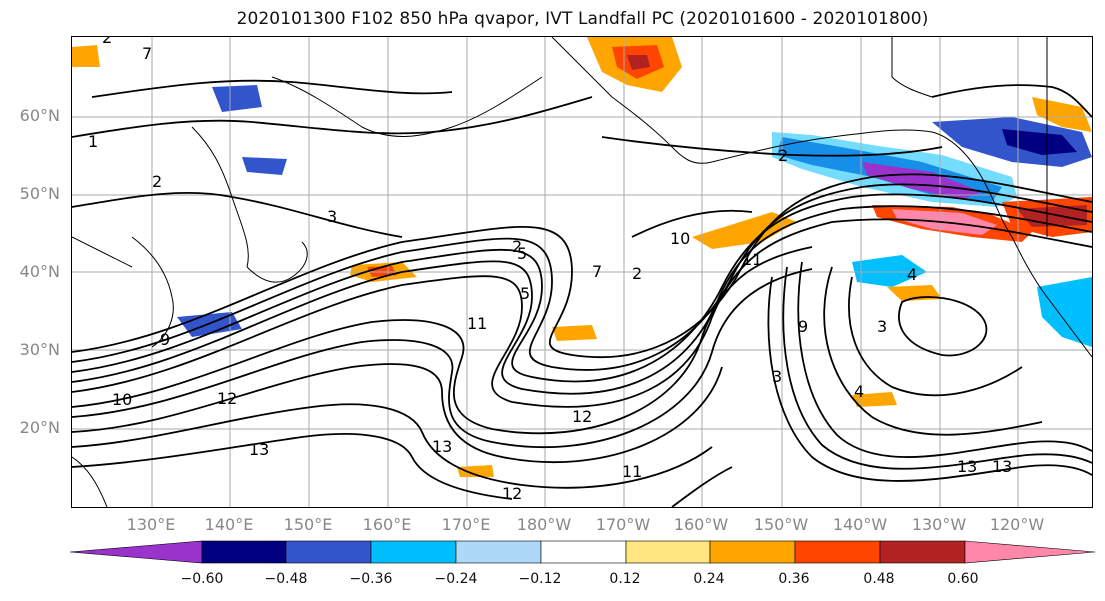 This screenshot has height=601, width=1105. I want to click on positive-anomaly-west-edge, so click(86, 56).